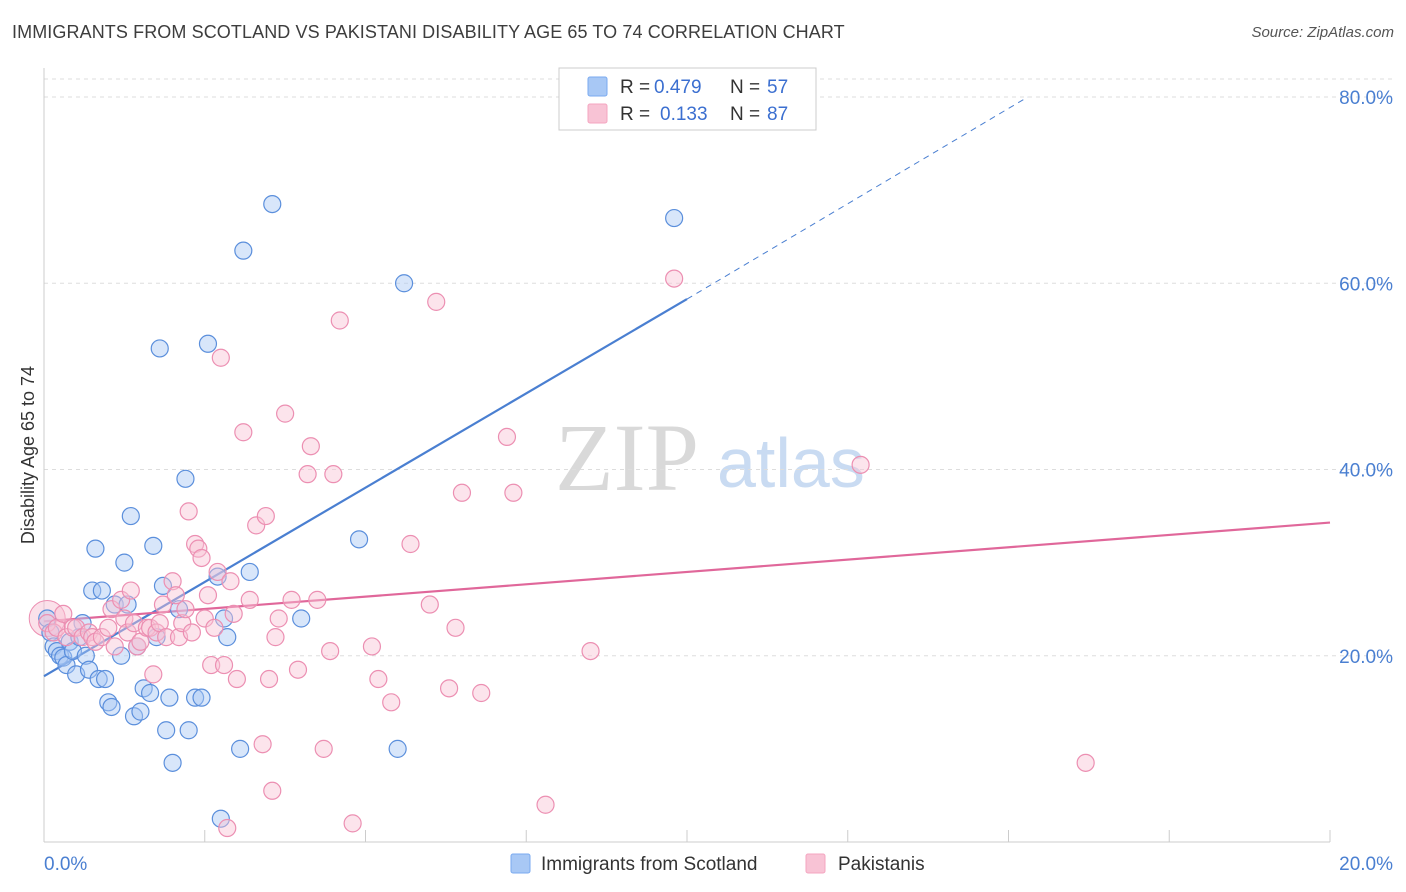  What do you see at coordinates (745, 114) in the screenshot?
I see `legend-n-label-pakistanis: N =` at bounding box center [745, 114].